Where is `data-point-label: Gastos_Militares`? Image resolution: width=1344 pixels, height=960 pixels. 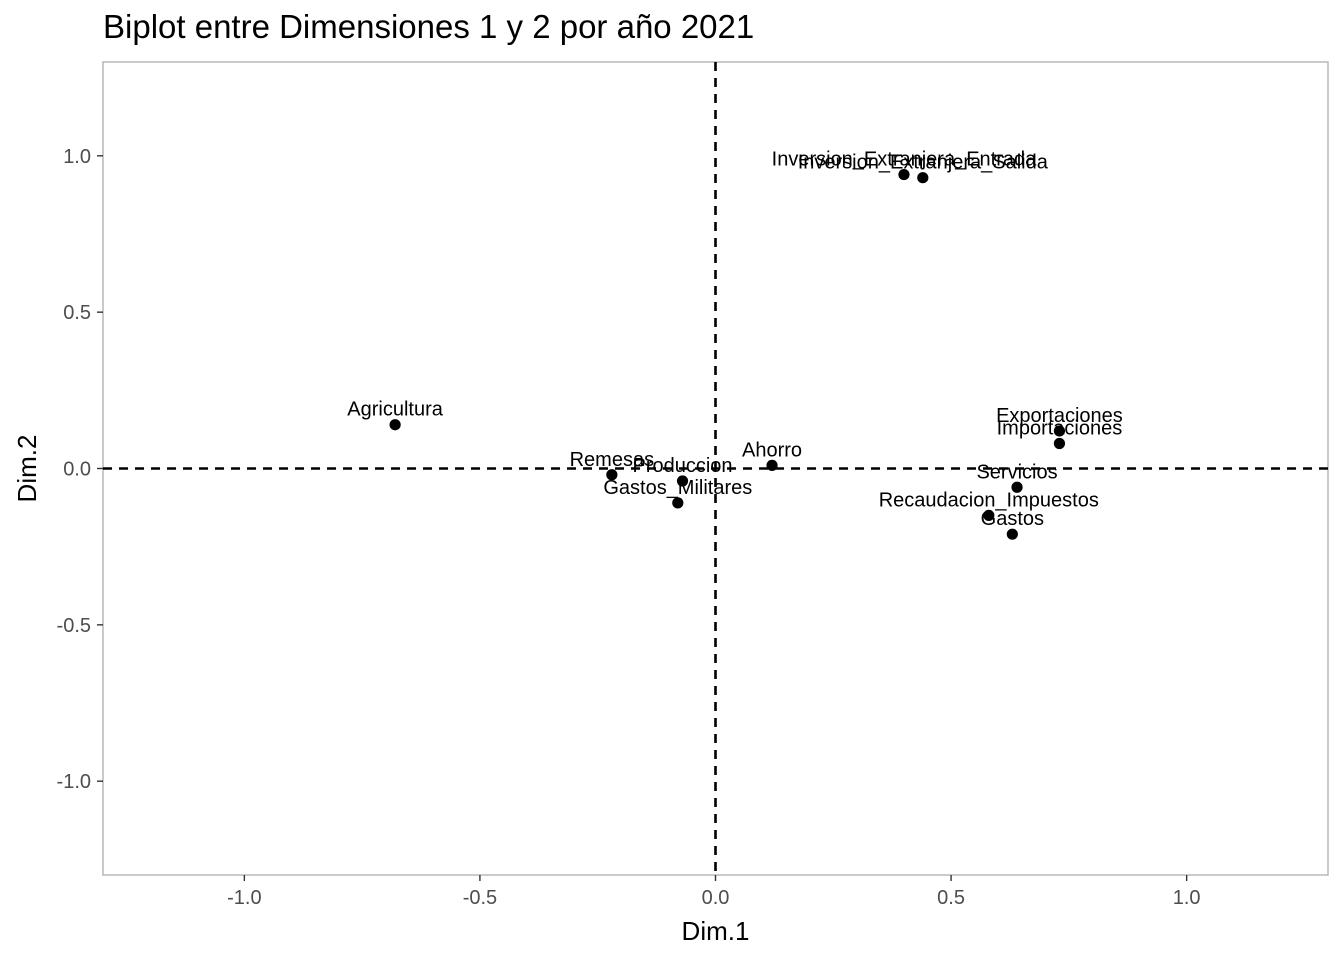 data-point-label: Gastos_Militares is located at coordinates (677, 488).